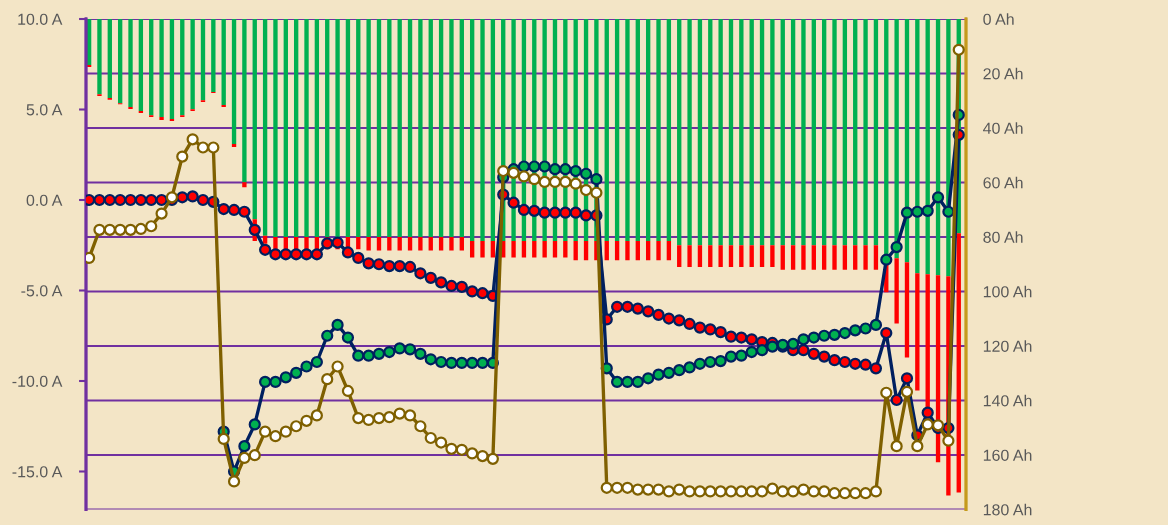 The height and width of the screenshot is (525, 1168). Describe the element at coordinates (44, 200) in the screenshot. I see `y-tick-label: 0.0 A` at that location.